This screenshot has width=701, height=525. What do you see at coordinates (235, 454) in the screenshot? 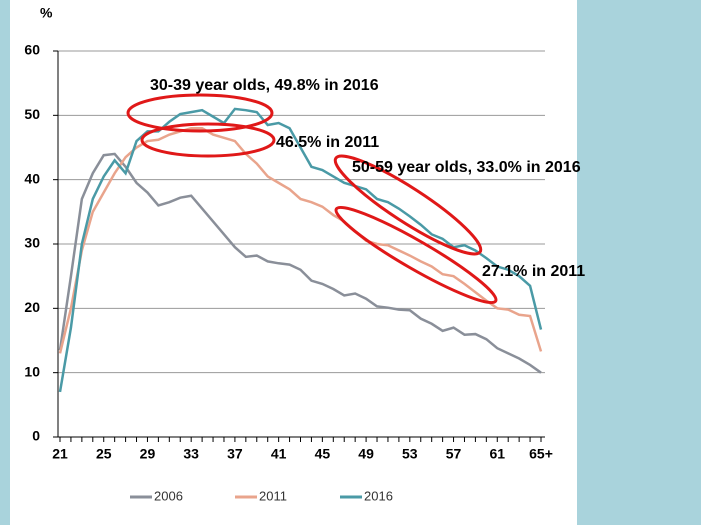
I see `x-tick-label: 37` at bounding box center [235, 454].